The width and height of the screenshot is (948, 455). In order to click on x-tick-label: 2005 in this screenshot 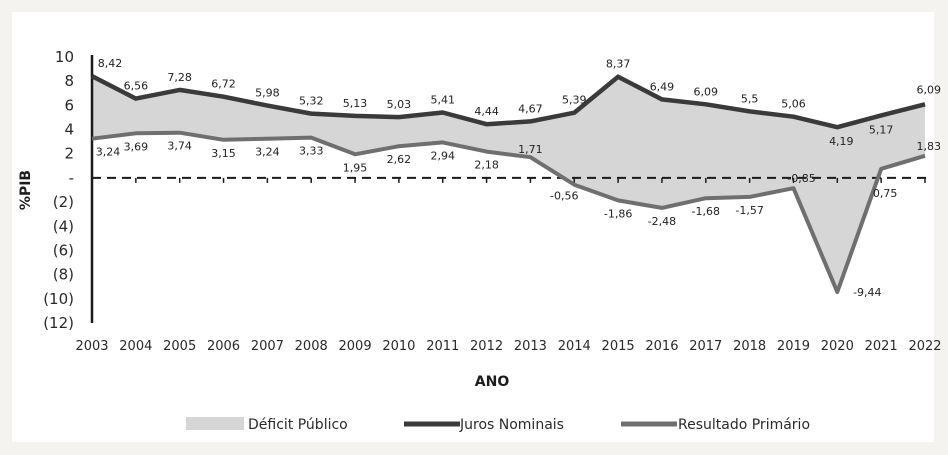, I will do `click(179, 346)`.